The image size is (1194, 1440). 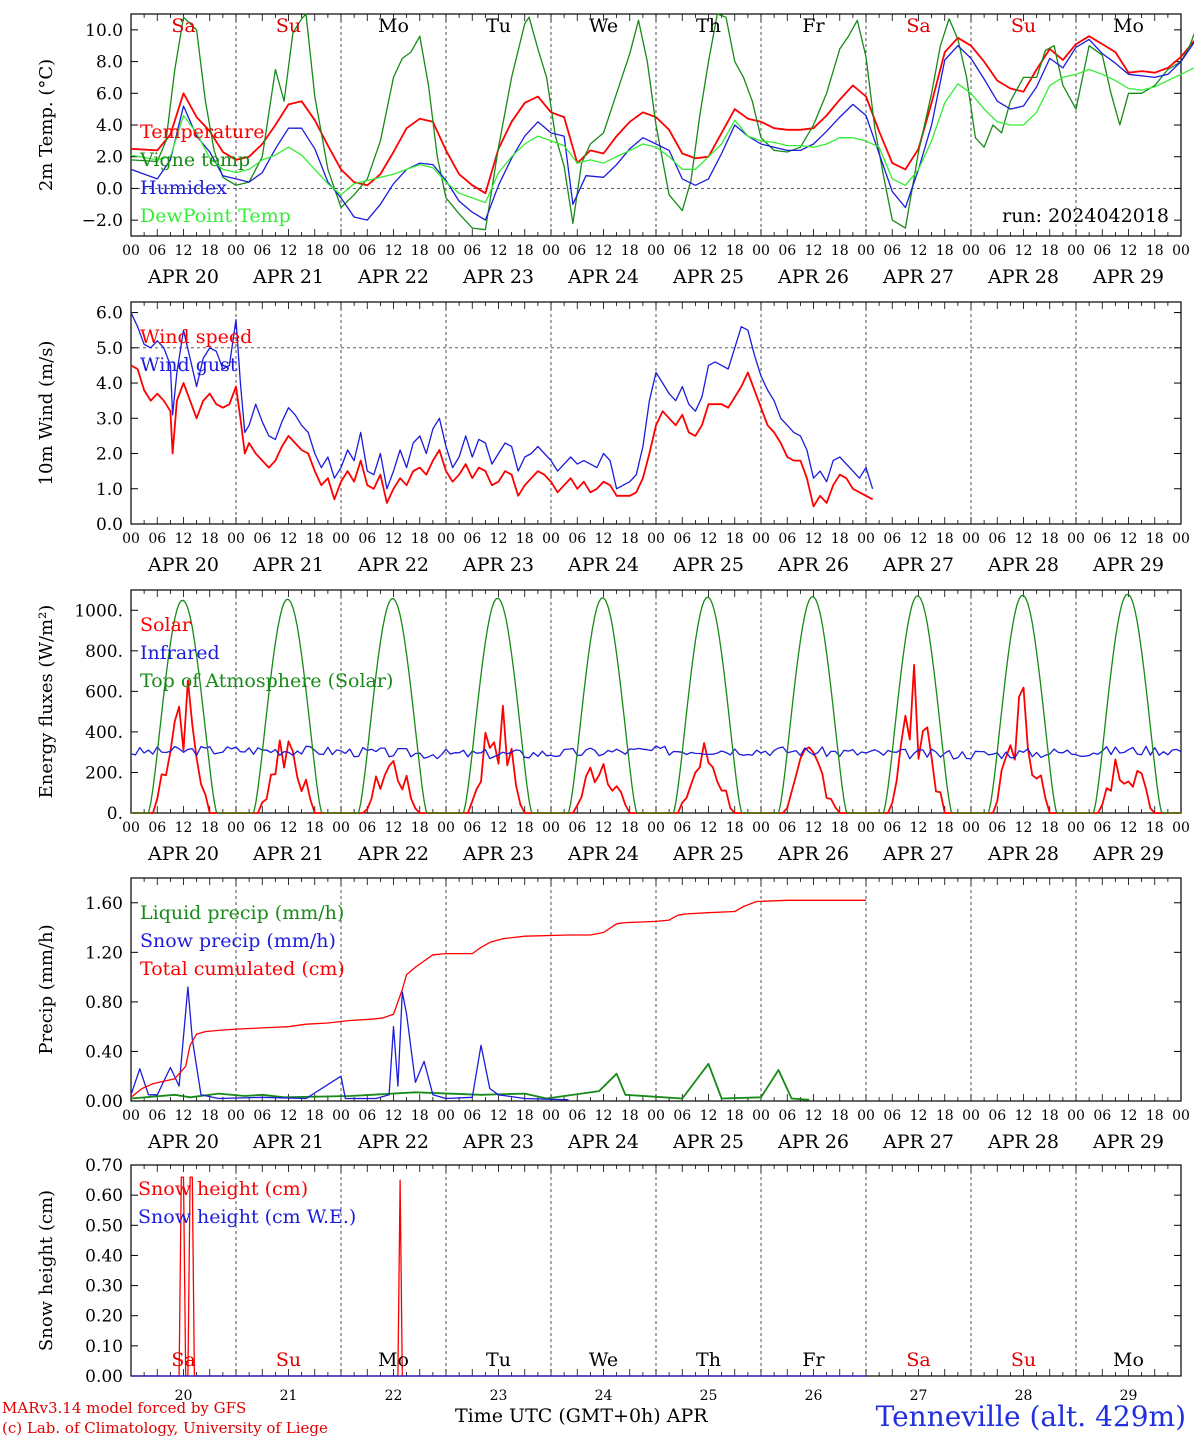 I want to click on legend-infrared: Infrared, so click(x=180, y=653).